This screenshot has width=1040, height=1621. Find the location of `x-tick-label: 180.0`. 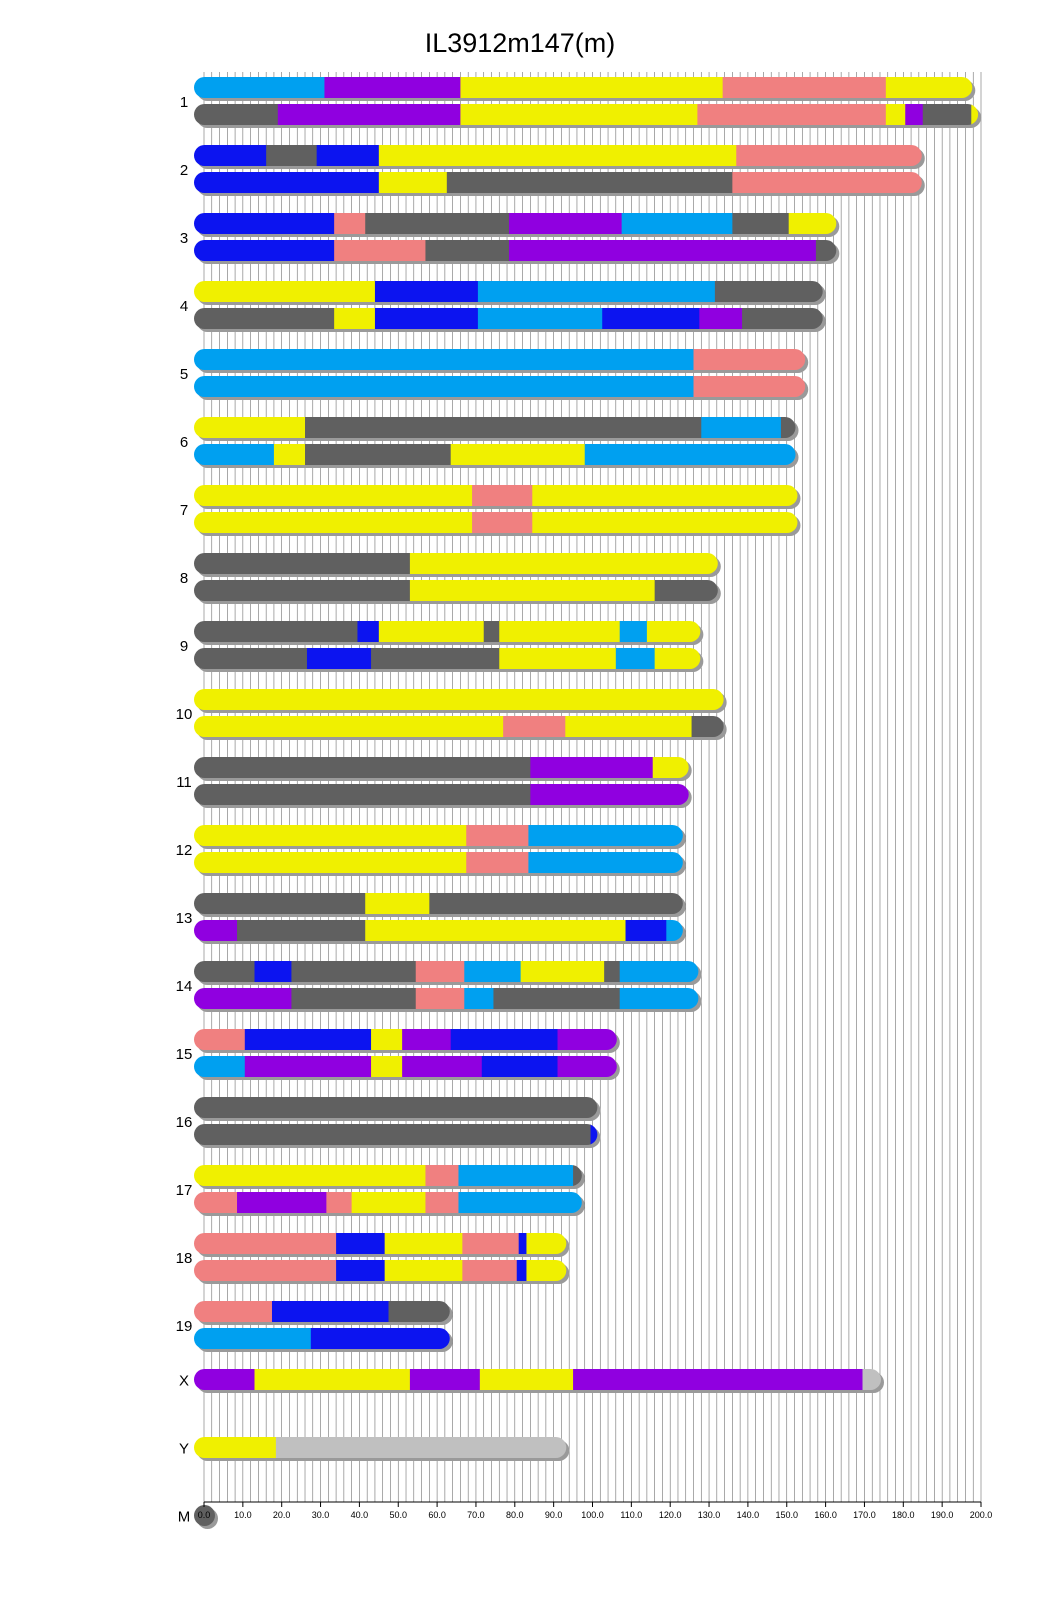

x-tick-label: 180.0 is located at coordinates (903, 1515).